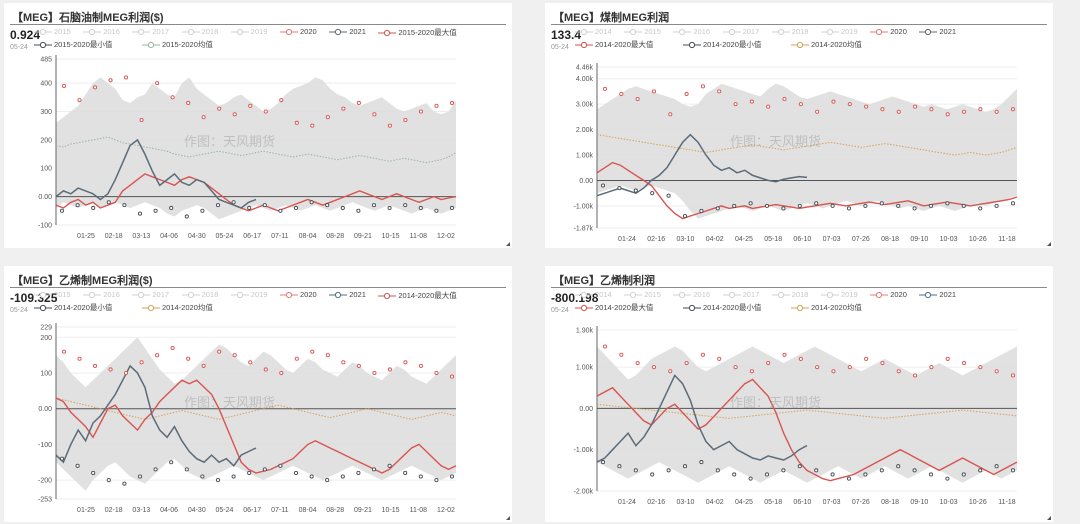 Image resolution: width=1080 pixels, height=524 pixels. What do you see at coordinates (948, 31) in the screenshot?
I see `legend-label: 2021` at bounding box center [948, 31].